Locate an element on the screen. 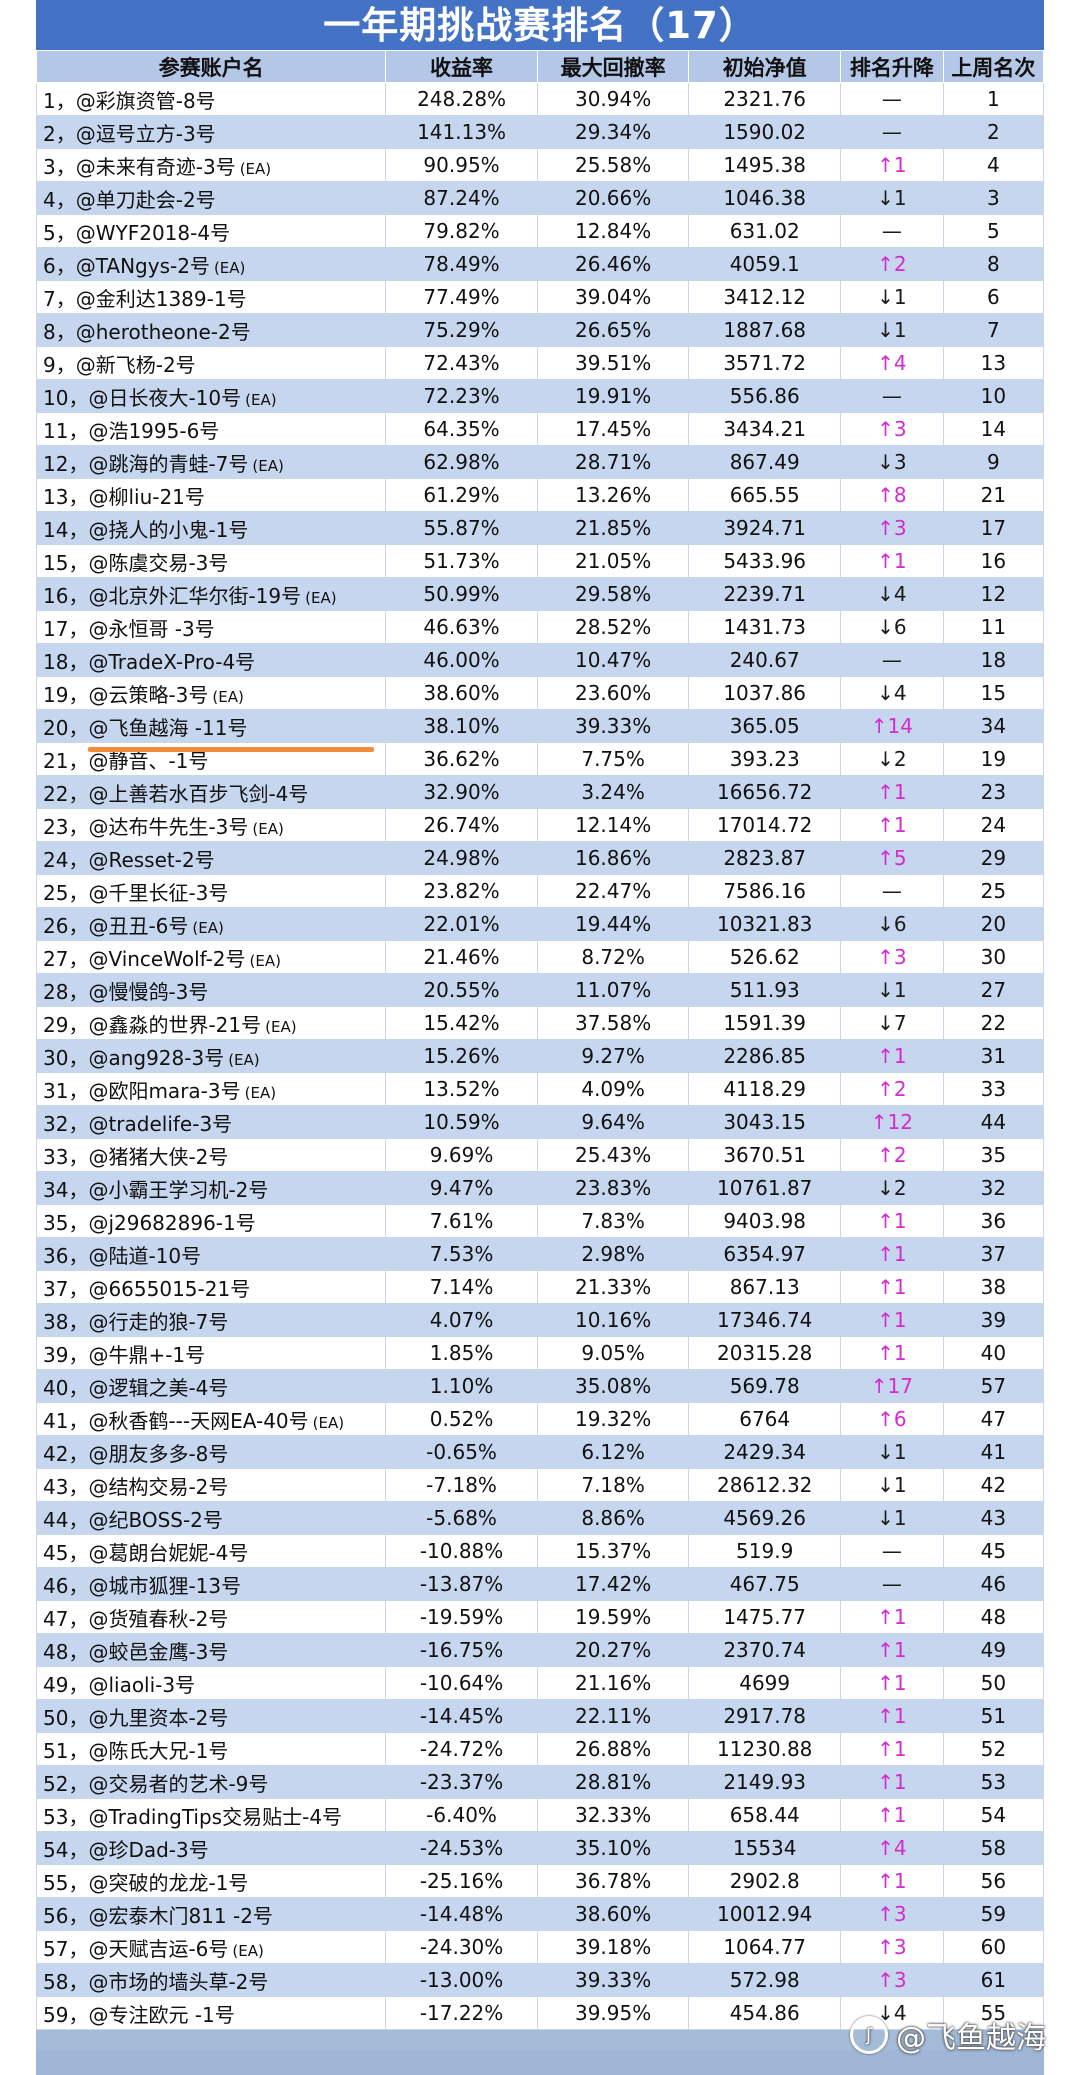 The image size is (1080, 2075). cell-drawdown: 35.08% is located at coordinates (613, 1386).